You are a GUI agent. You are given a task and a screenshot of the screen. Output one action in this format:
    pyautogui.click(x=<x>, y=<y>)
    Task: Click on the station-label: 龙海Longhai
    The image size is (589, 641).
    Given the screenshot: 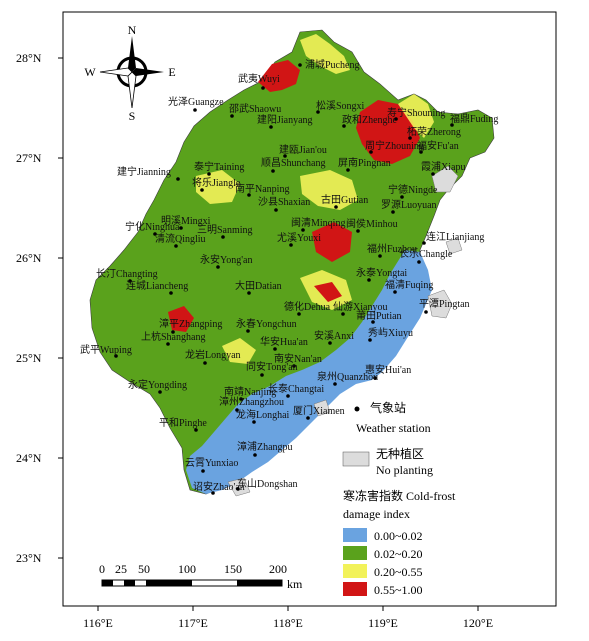 What is the action you would take?
    pyautogui.click(x=263, y=414)
    